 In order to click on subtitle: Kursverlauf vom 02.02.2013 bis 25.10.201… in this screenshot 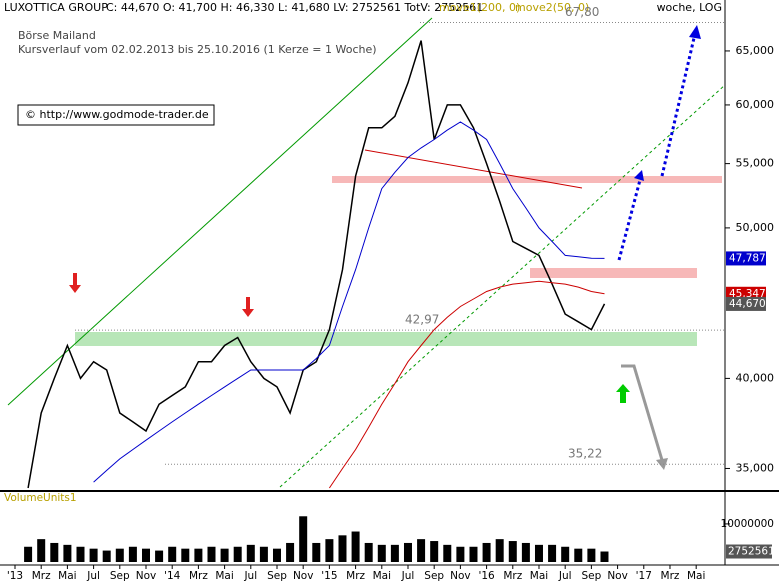, I will do `click(197, 49)`.